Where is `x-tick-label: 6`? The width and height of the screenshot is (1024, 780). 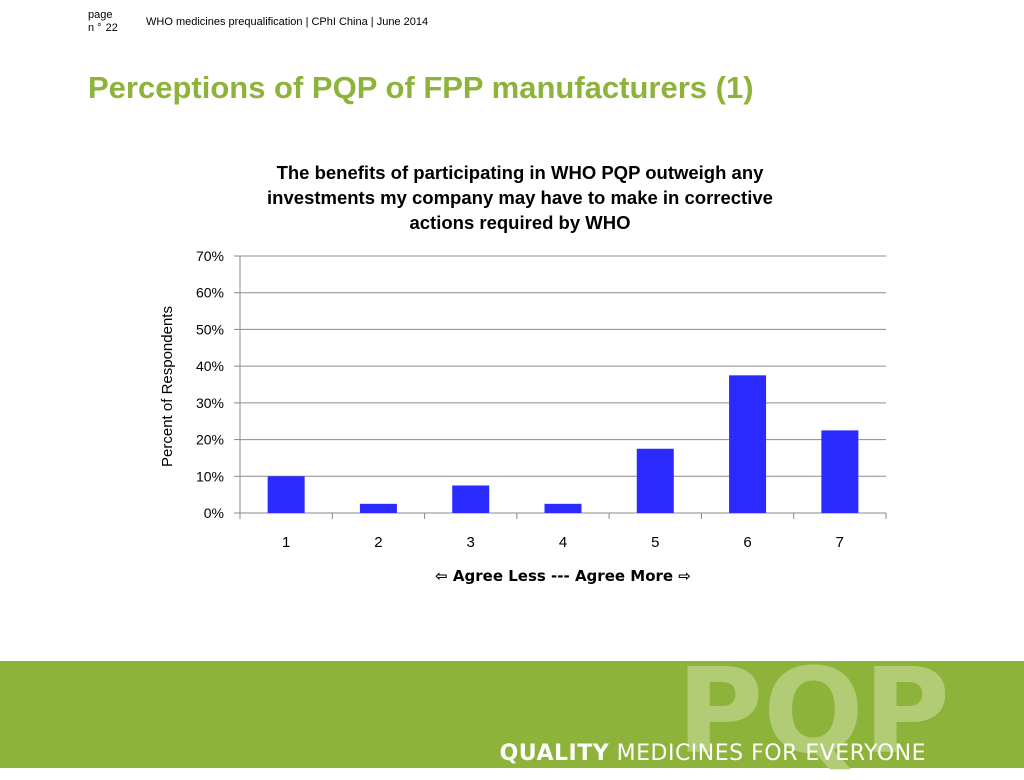 x-tick-label: 6 is located at coordinates (747, 542).